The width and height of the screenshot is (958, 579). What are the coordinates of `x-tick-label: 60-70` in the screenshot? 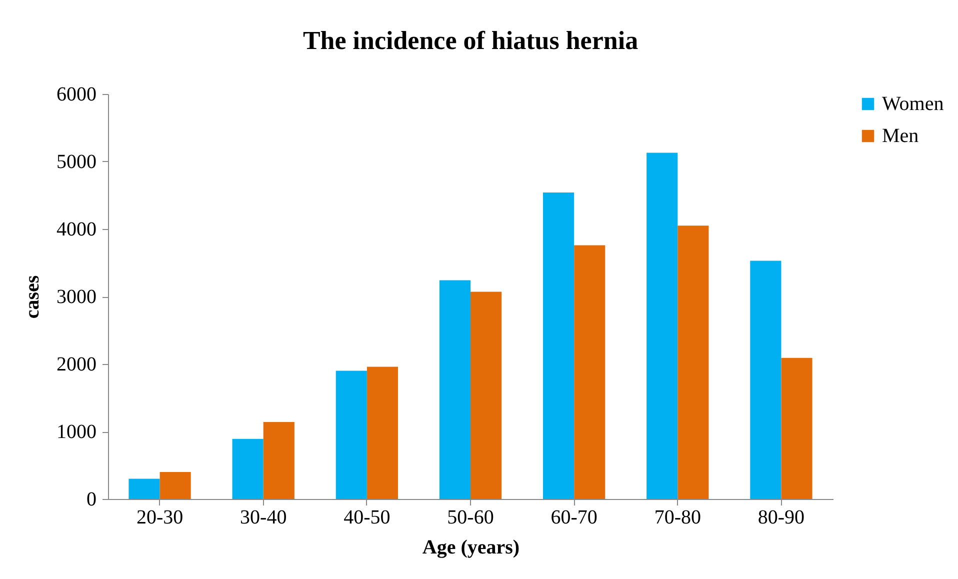 It's located at (574, 517).